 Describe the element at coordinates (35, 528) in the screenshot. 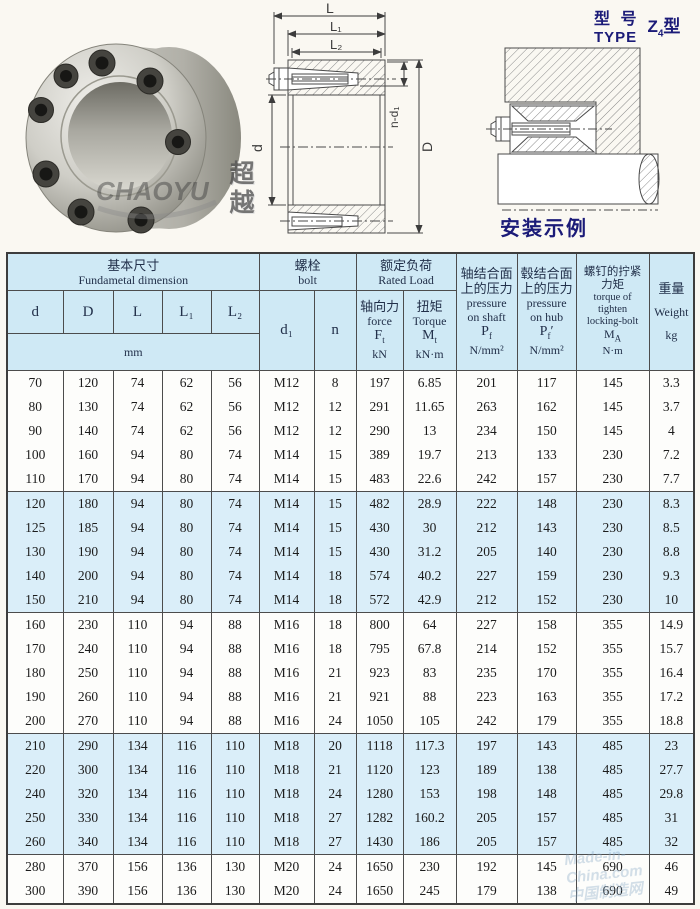

I see `table-cell: 125` at that location.